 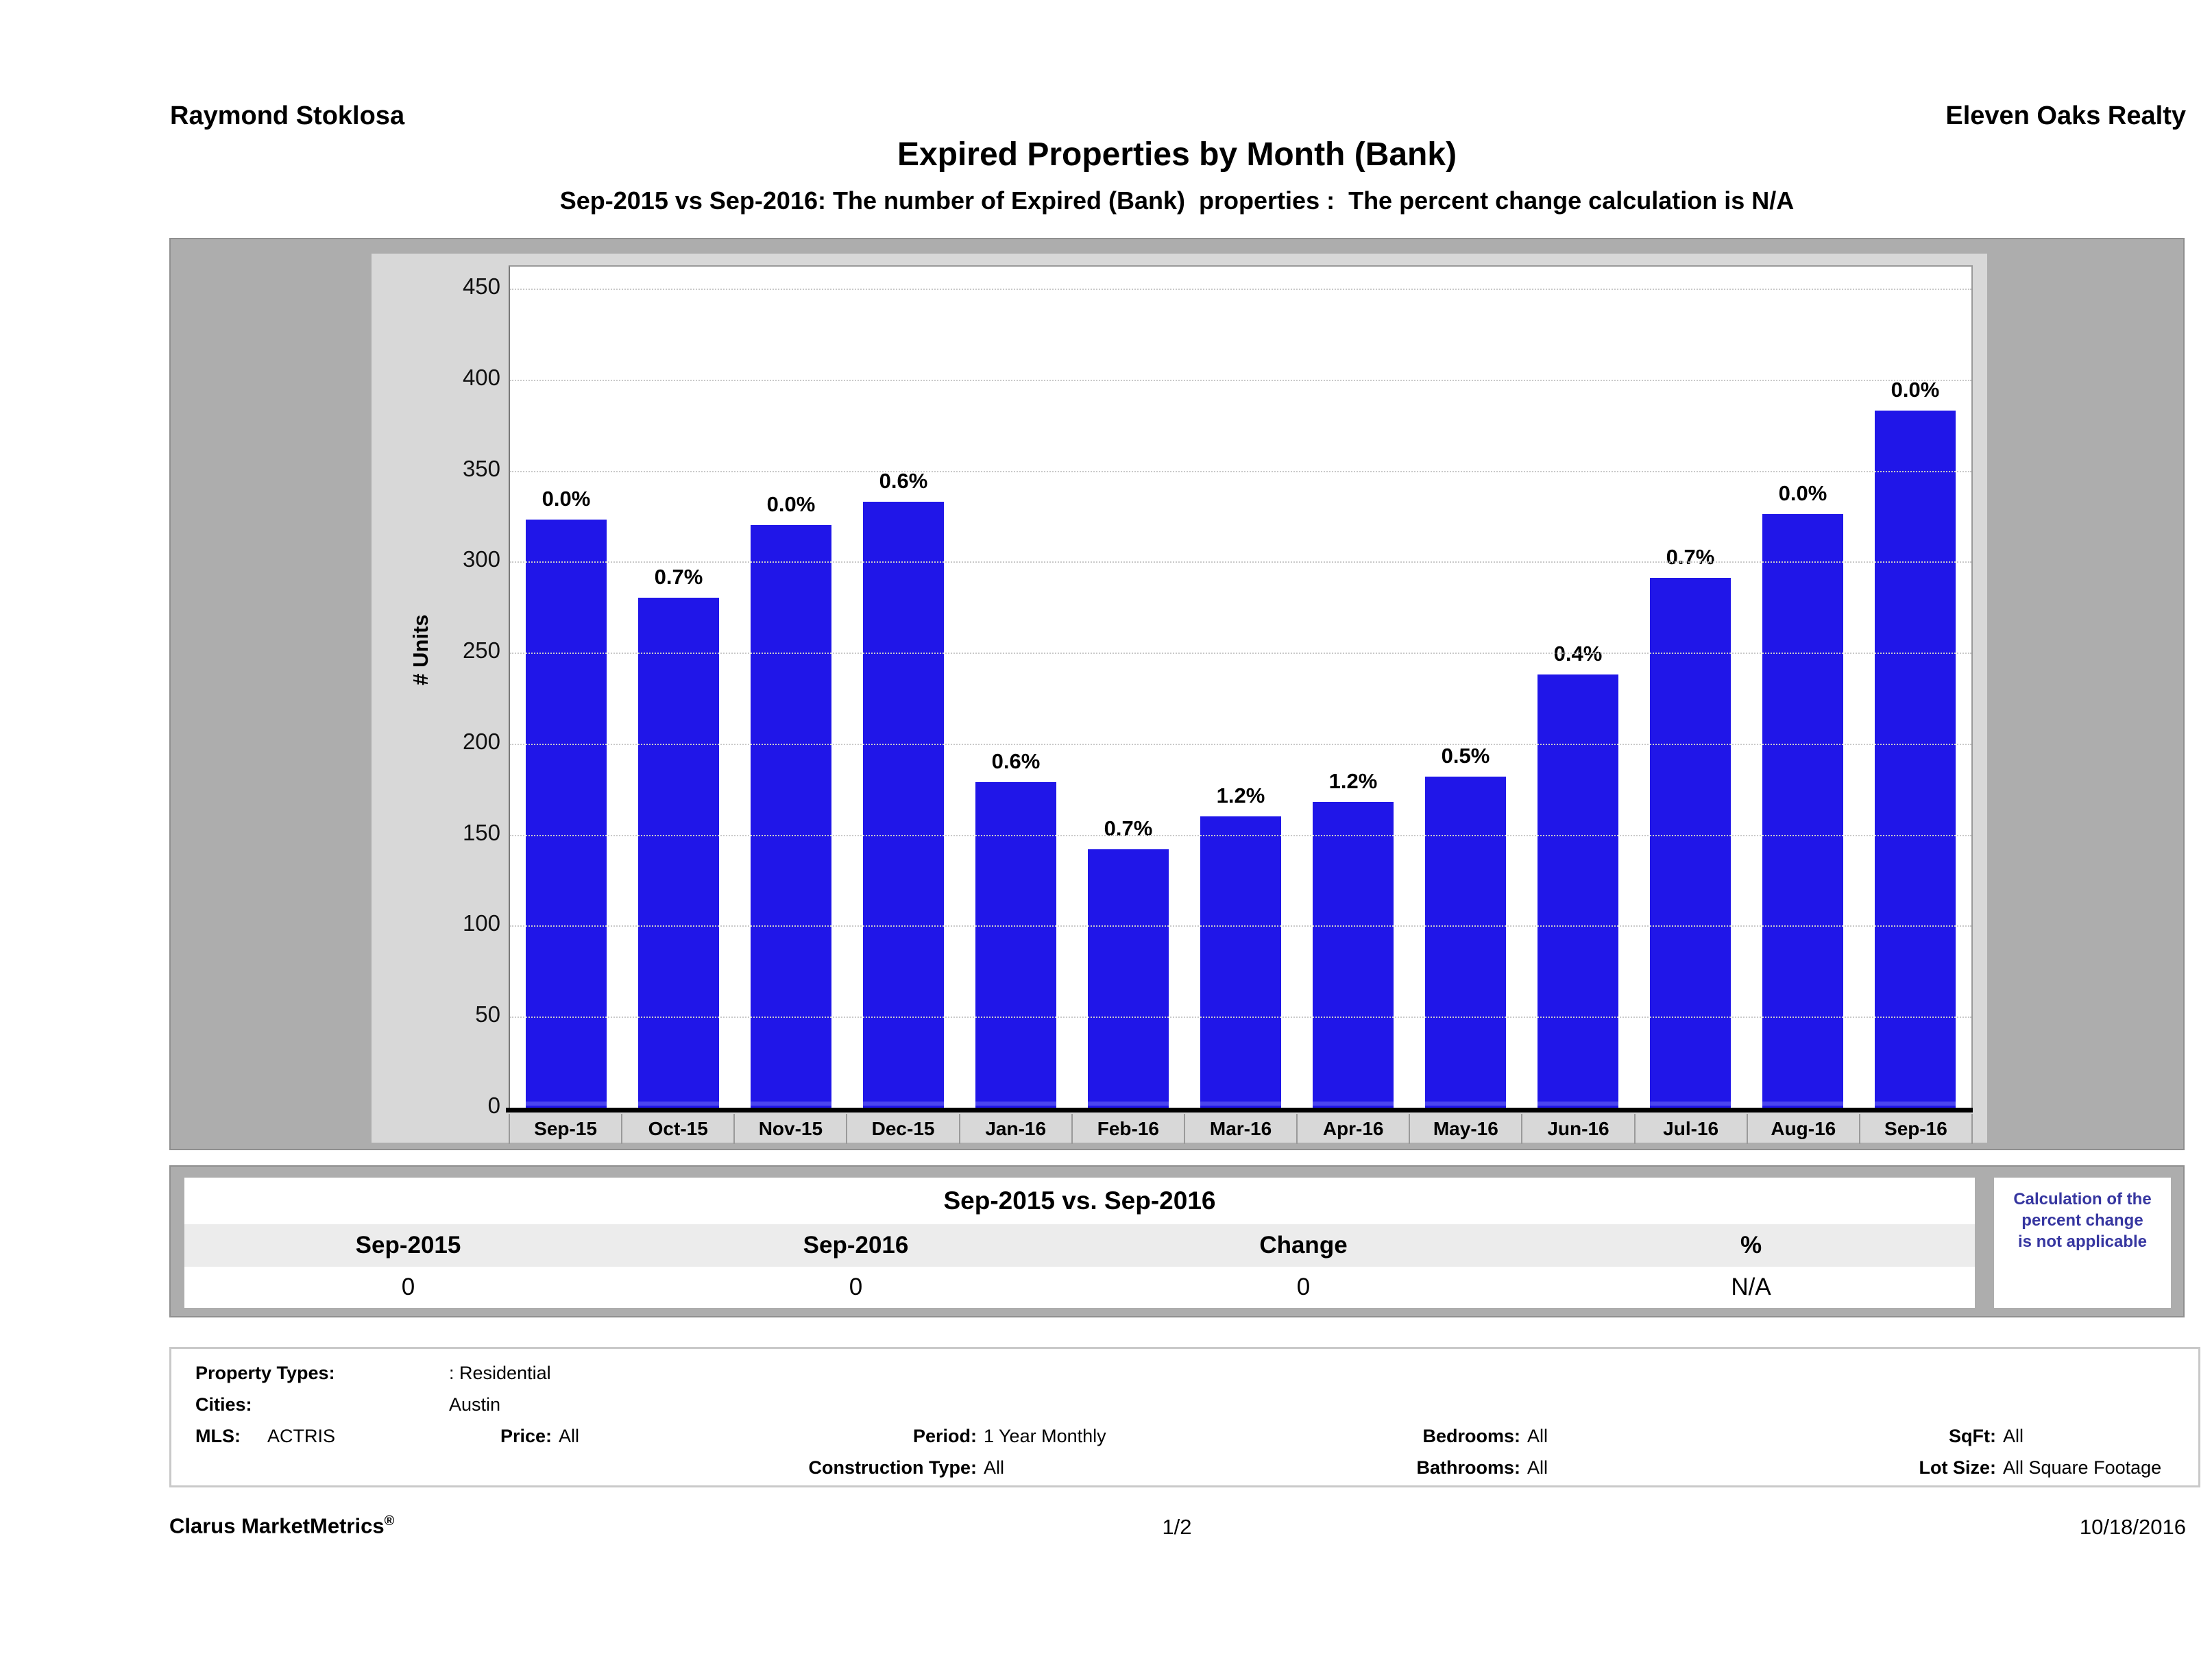 What do you see at coordinates (540, 1436) in the screenshot?
I see `filter-price: Price: All` at bounding box center [540, 1436].